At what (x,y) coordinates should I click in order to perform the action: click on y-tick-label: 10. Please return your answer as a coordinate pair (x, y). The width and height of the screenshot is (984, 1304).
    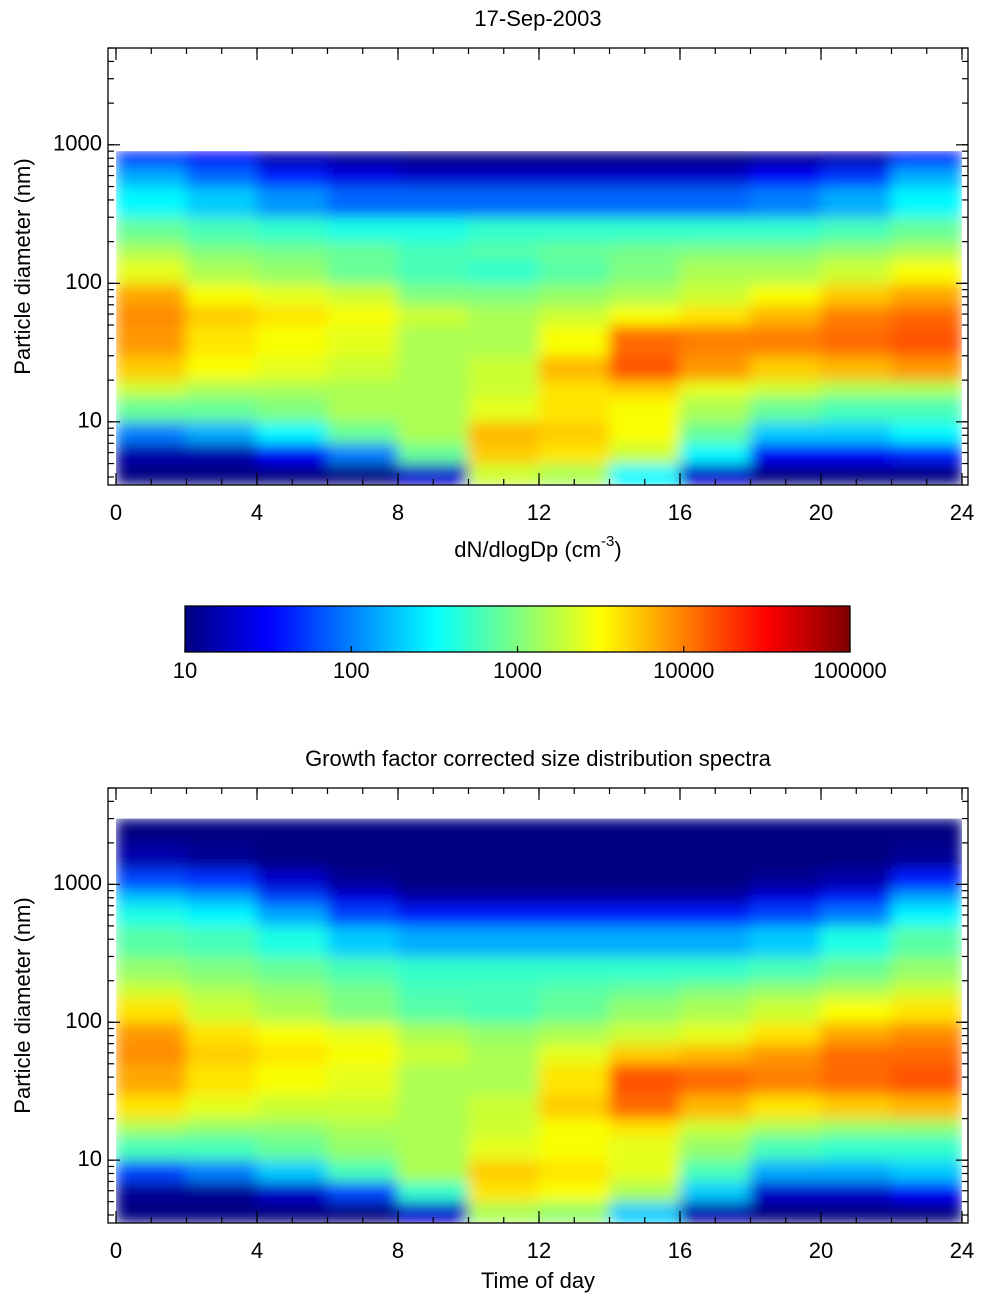
    Looking at the image, I should click on (90, 420).